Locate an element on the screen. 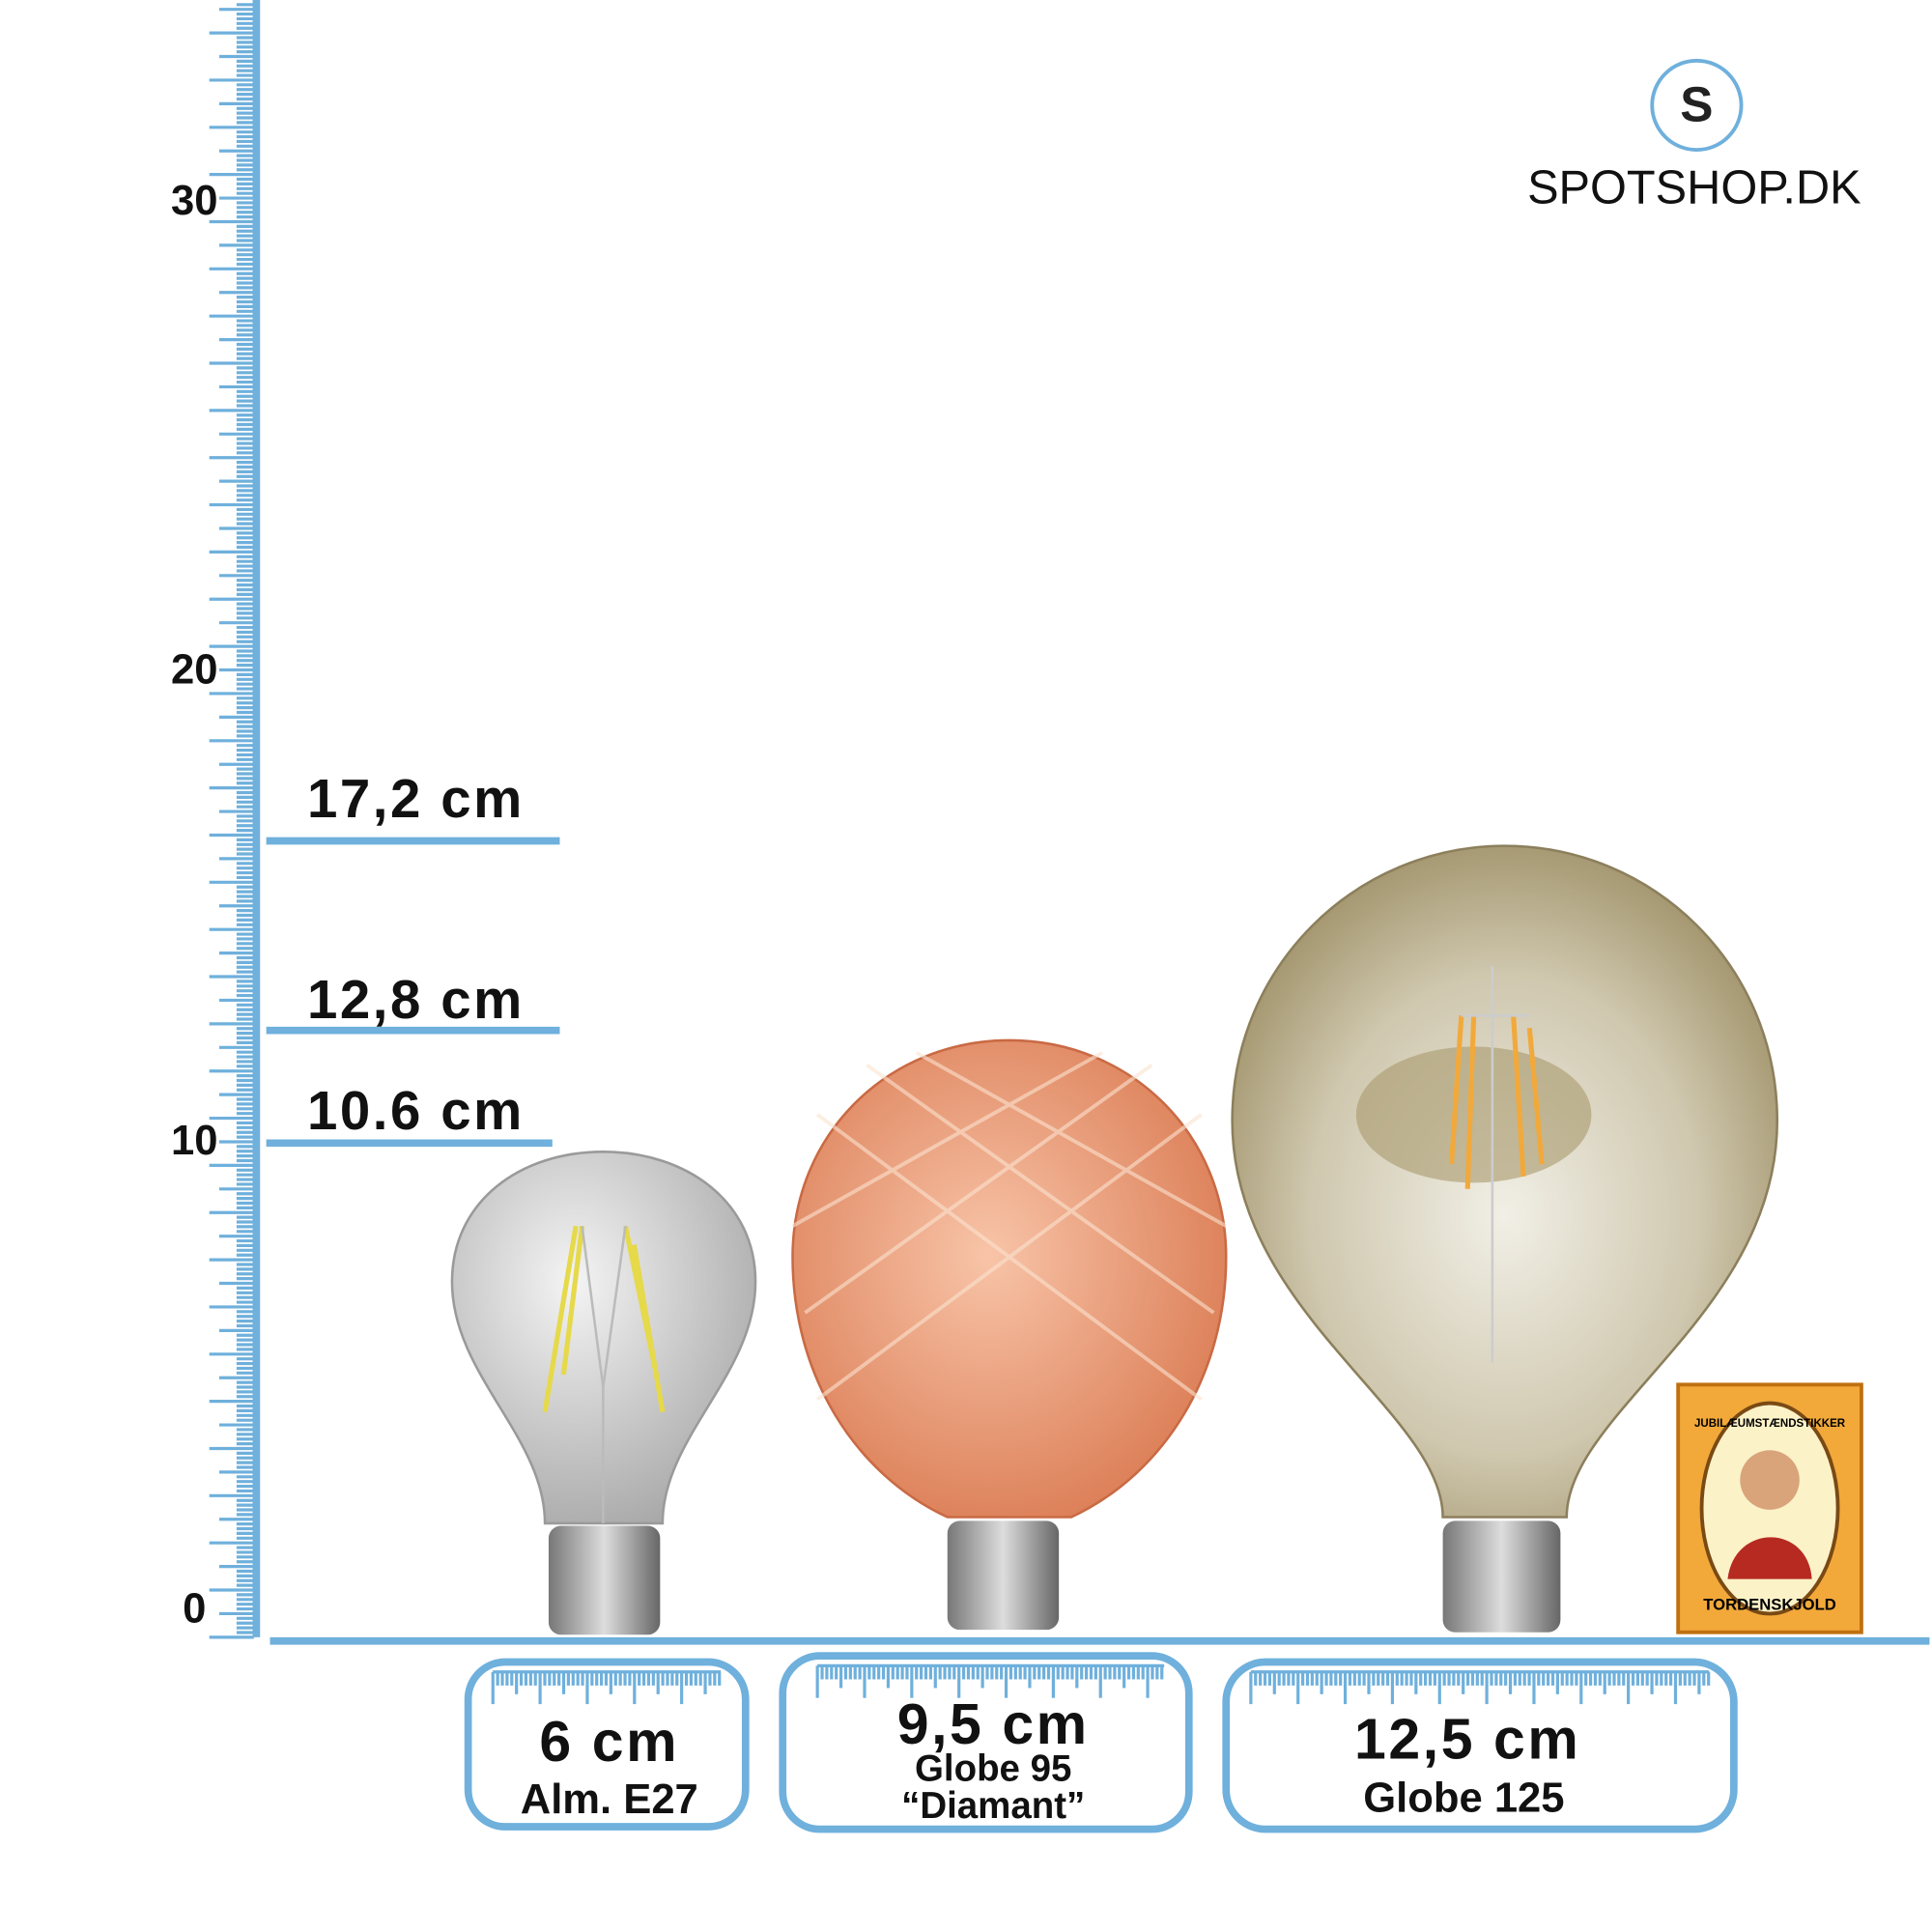  matchbox: JUBILÆUMSTÆNDSTIKKER TORDENSKJOLD is located at coordinates (1769, 1508).